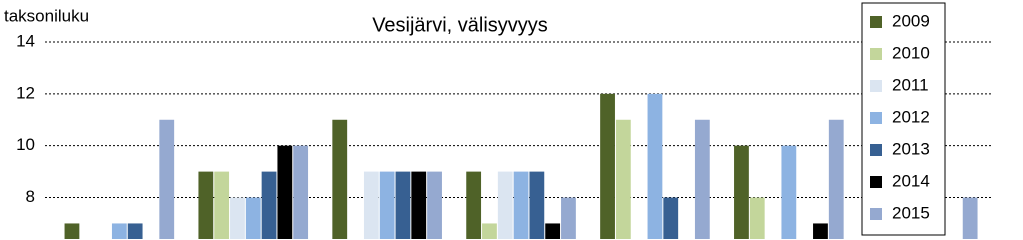  Describe the element at coordinates (911, 148) in the screenshot. I see `legend-label: 2013` at that location.